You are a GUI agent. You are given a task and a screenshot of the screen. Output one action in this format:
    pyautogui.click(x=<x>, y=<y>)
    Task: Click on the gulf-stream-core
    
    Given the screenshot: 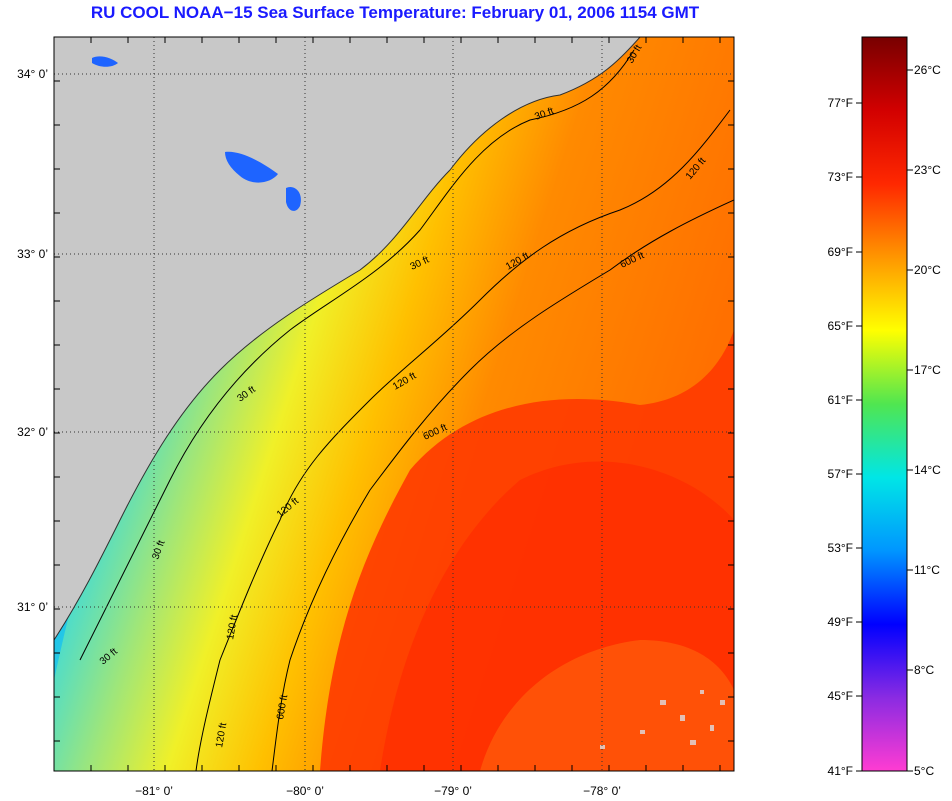 What is the action you would take?
    pyautogui.click(x=557, y=616)
    